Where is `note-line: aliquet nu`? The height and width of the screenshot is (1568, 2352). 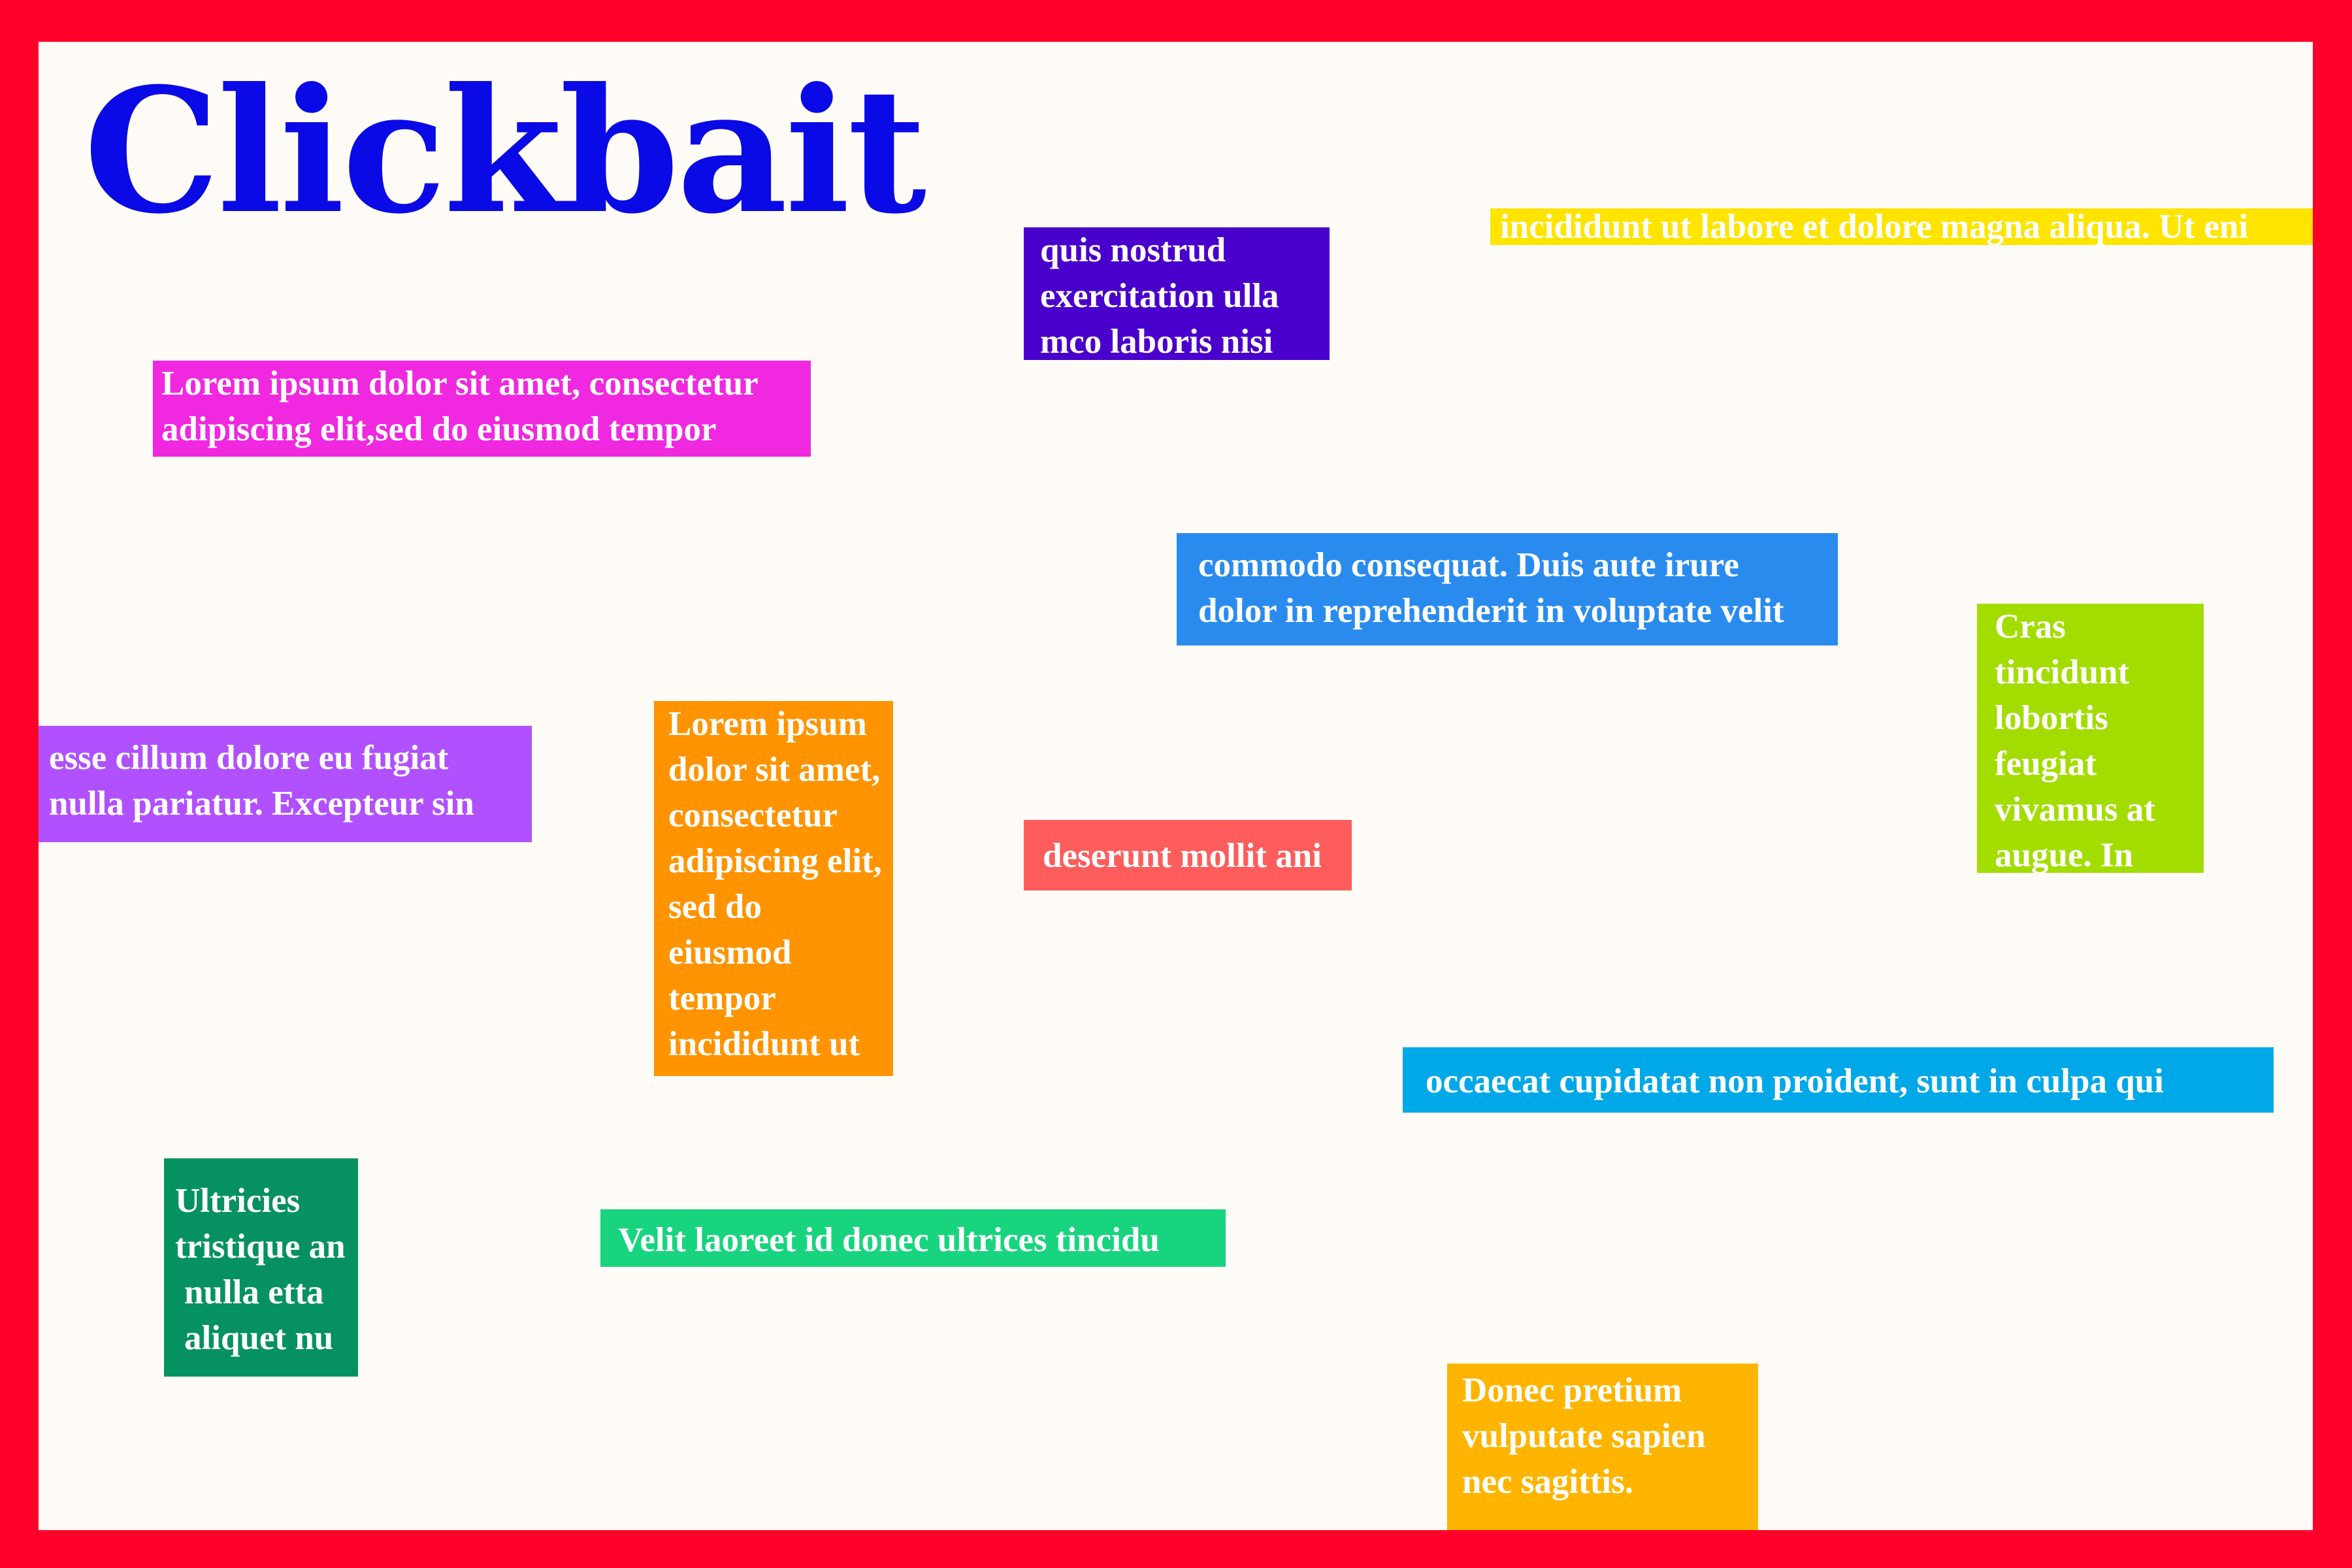
note-line: aliquet nu is located at coordinates (259, 1338).